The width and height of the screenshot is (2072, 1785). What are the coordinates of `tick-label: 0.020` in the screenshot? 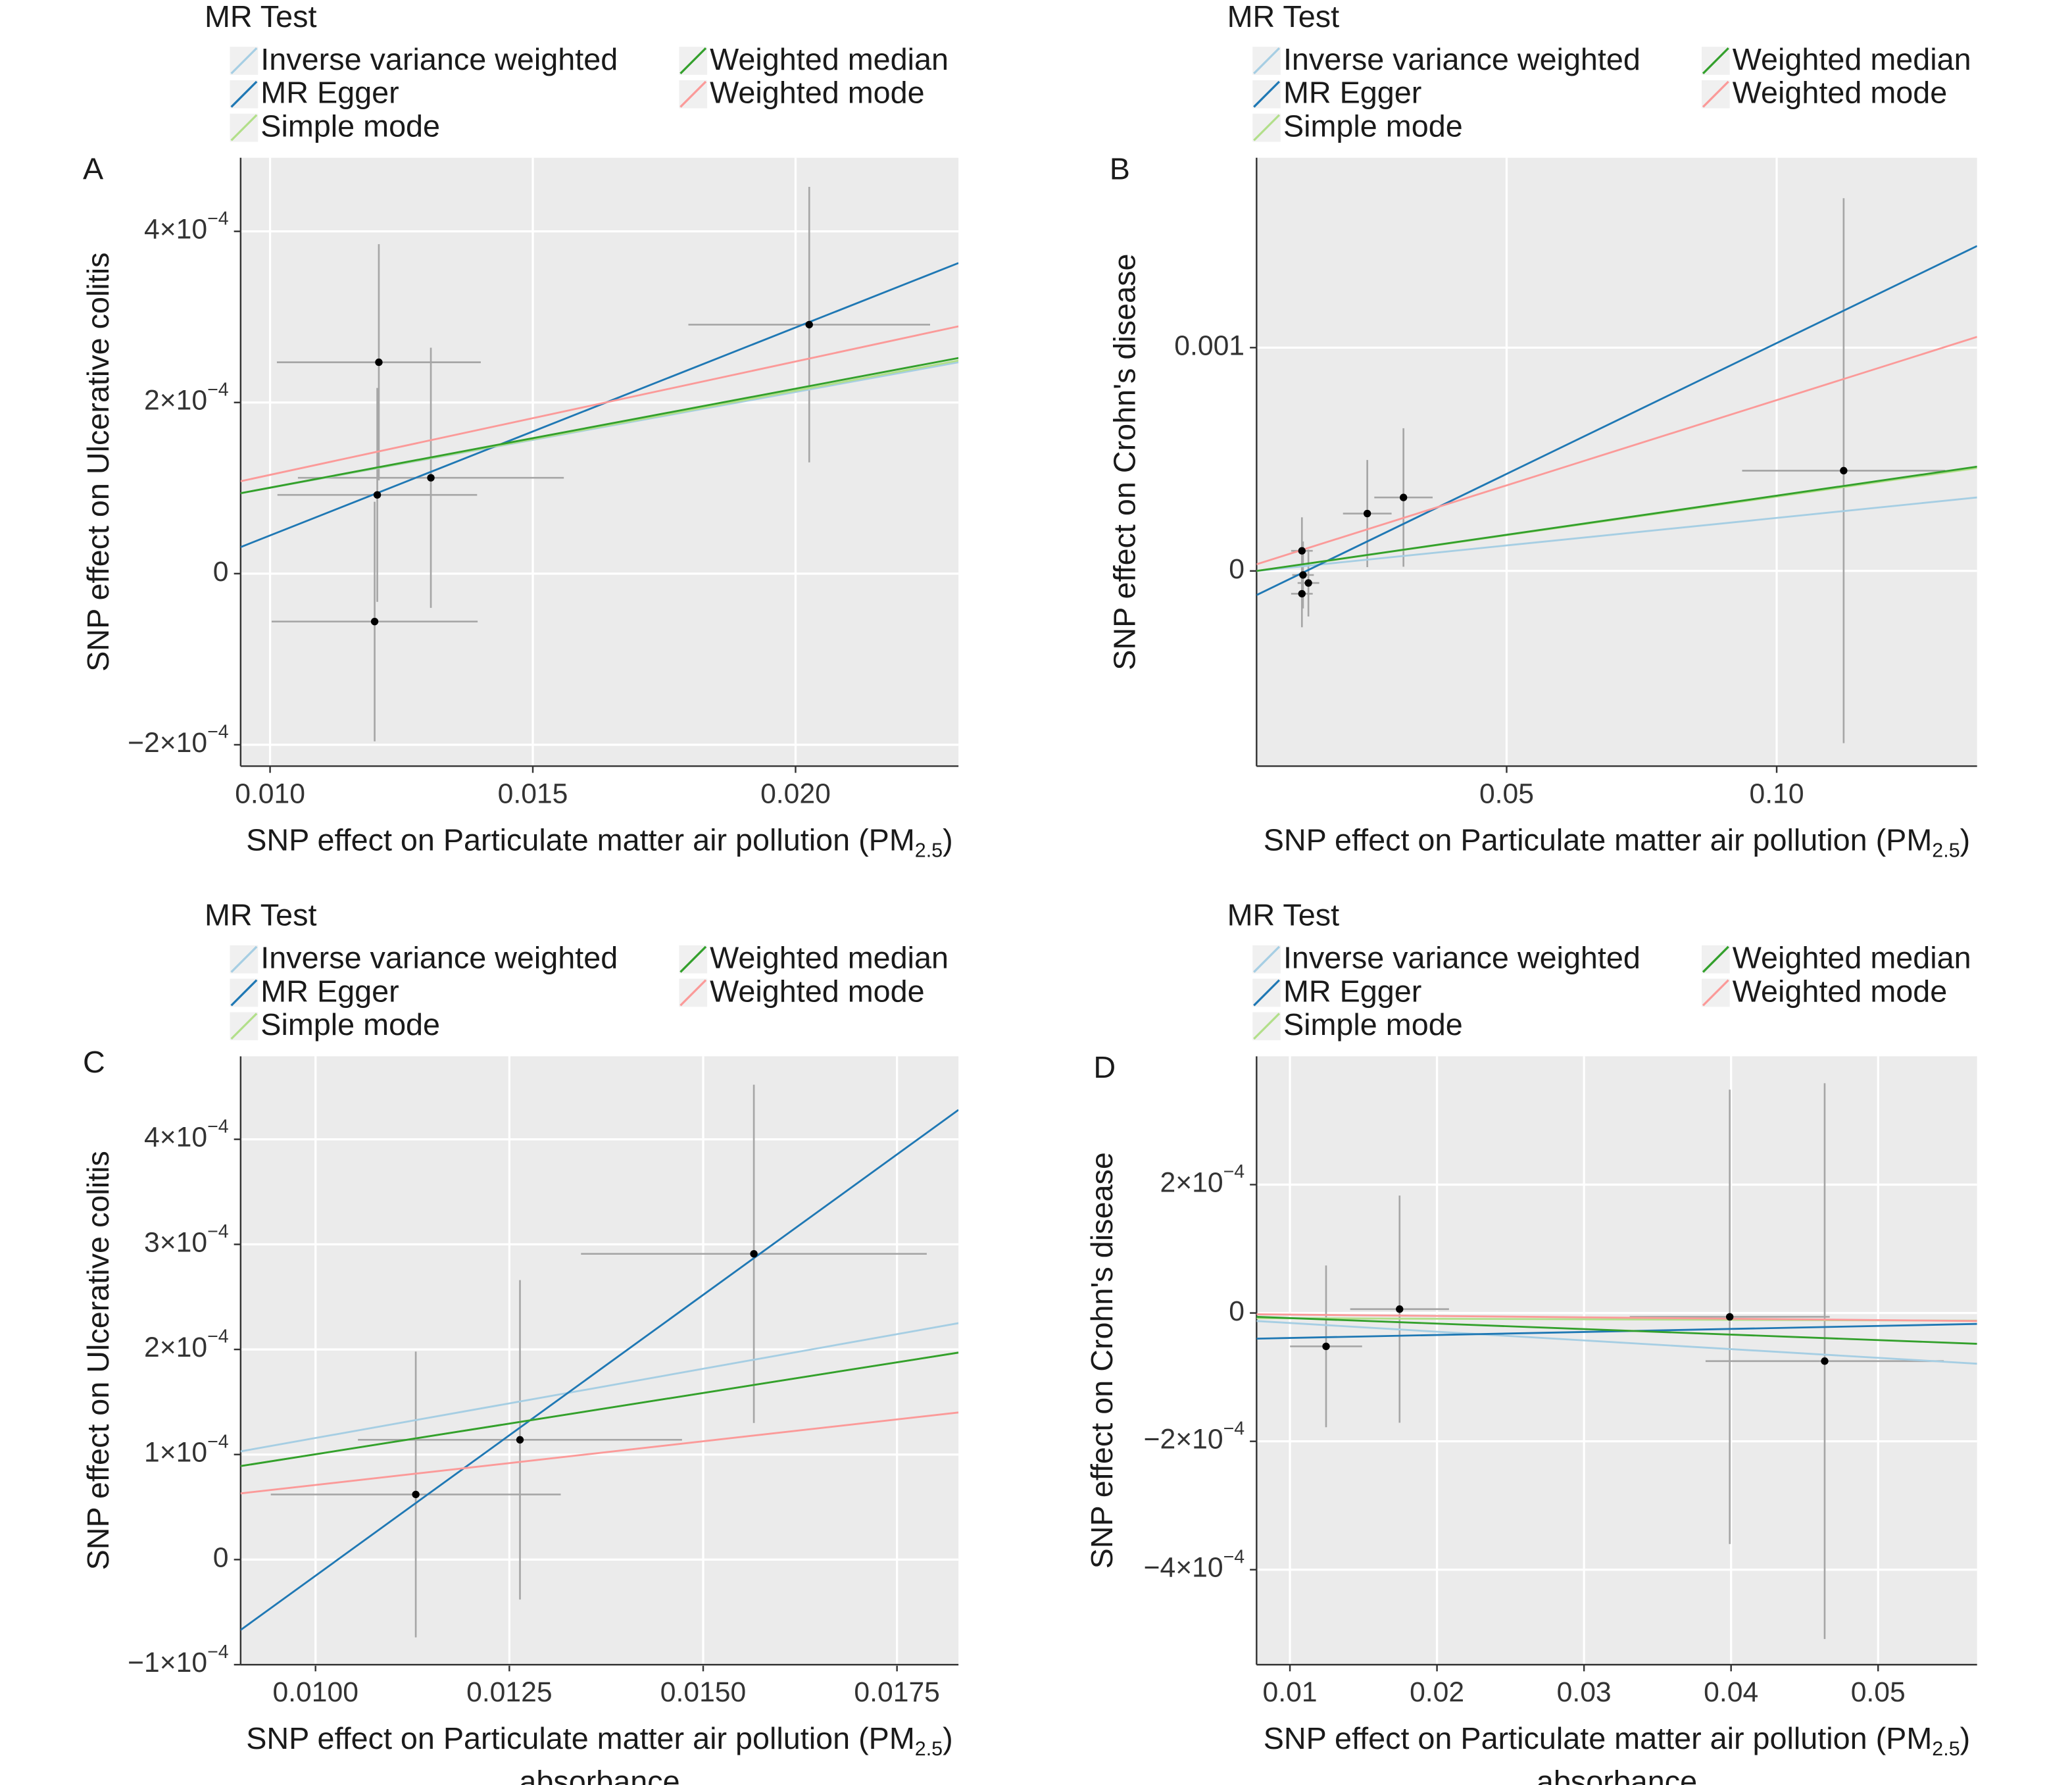 It's located at (795, 793).